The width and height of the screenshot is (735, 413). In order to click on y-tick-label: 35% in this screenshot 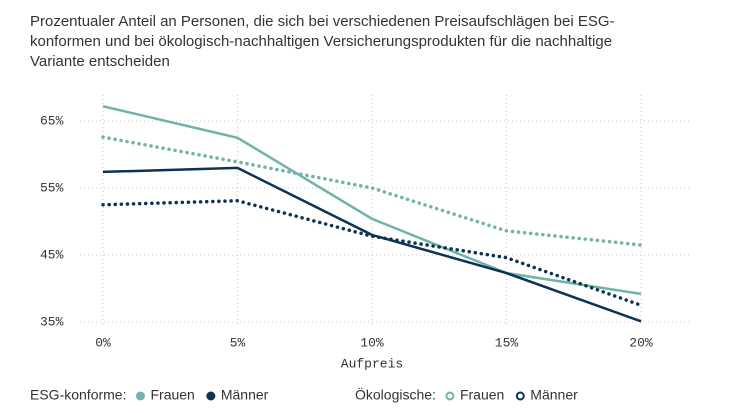, I will do `click(52, 321)`.